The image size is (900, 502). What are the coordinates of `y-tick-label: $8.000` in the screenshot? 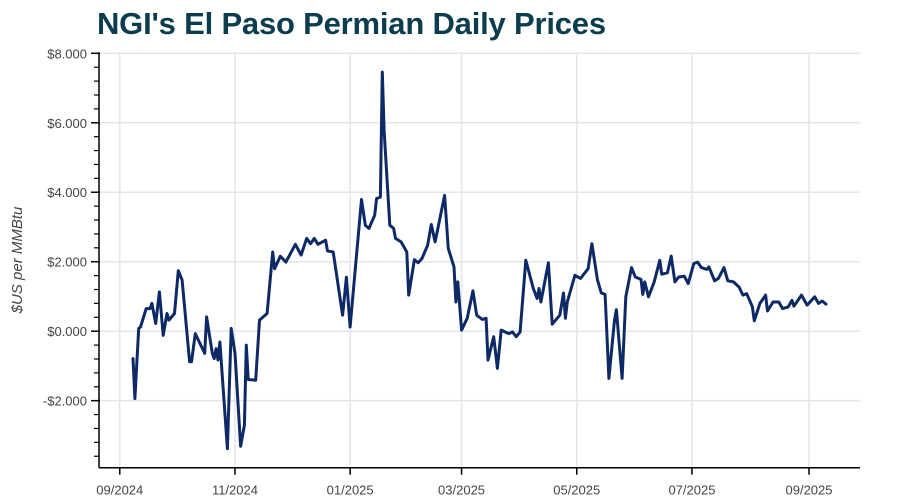 It's located at (67, 53).